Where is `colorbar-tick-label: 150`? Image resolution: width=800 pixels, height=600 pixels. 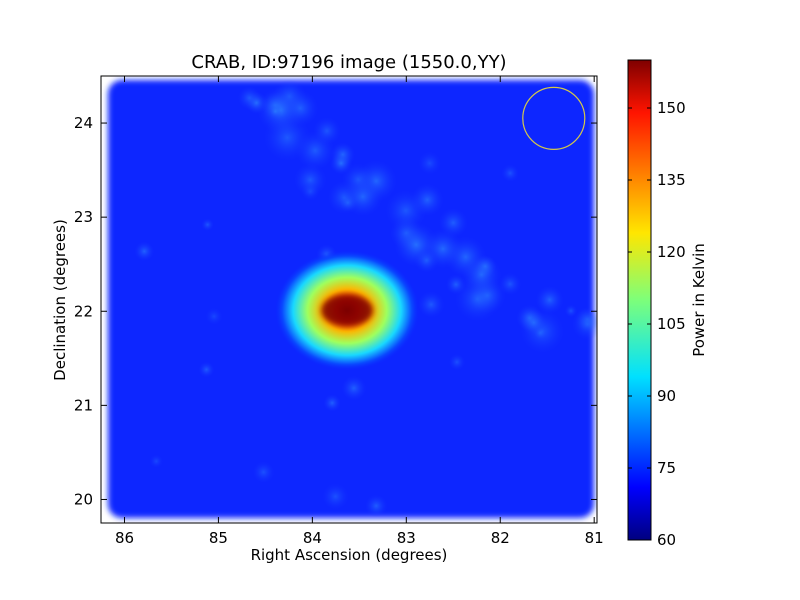 colorbar-tick-label: 150 is located at coordinates (671, 108).